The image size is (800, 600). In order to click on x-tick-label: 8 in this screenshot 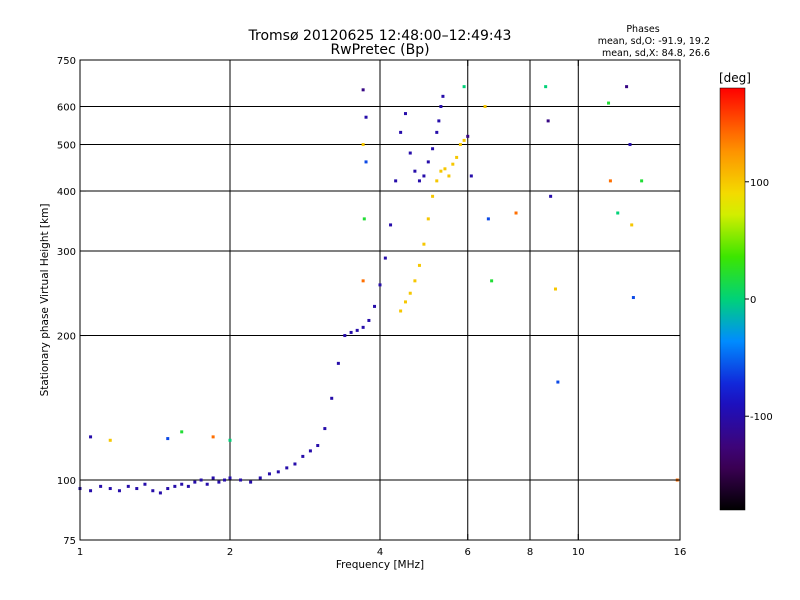, I will do `click(530, 552)`.